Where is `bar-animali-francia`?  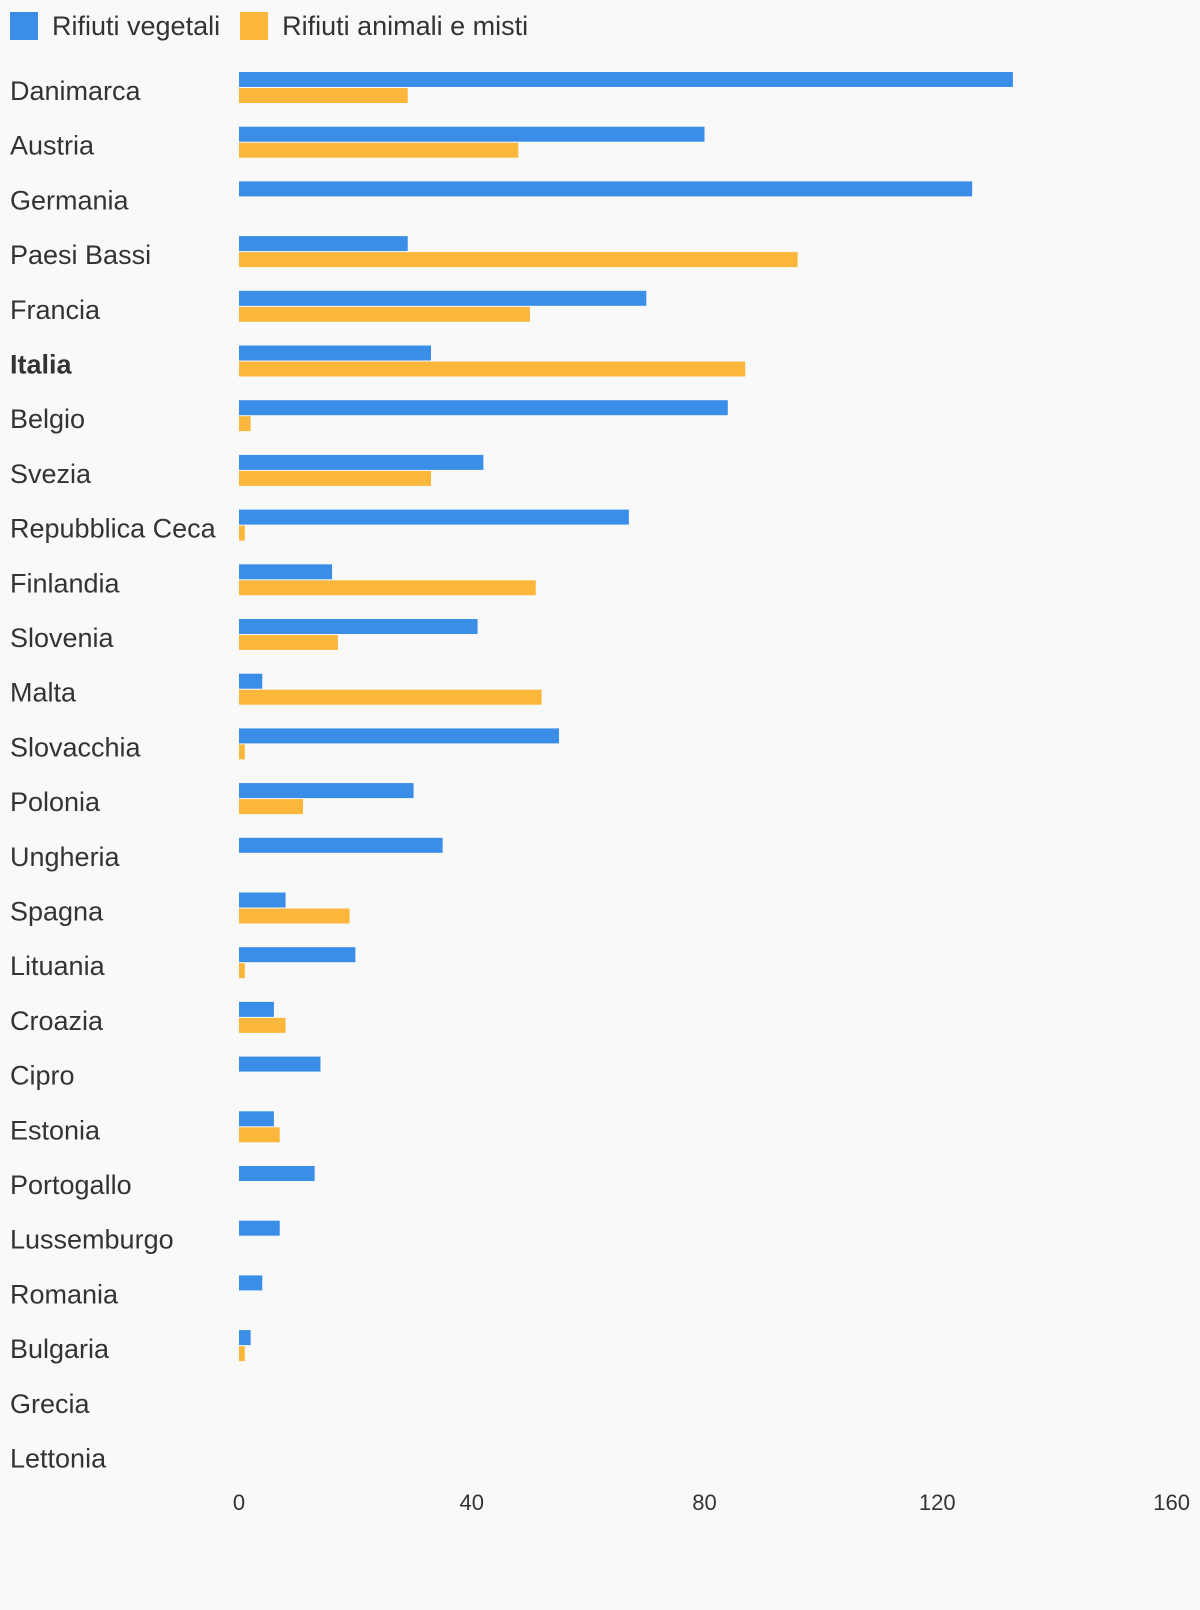 bar-animali-francia is located at coordinates (384, 314).